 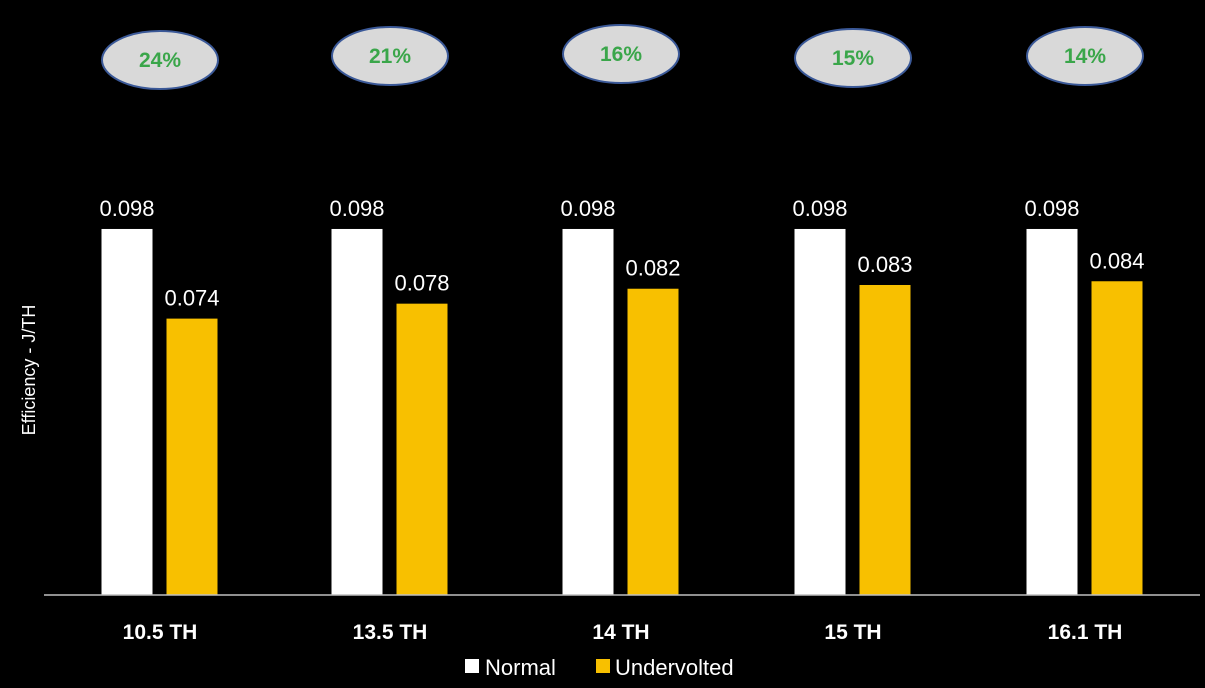 I want to click on data-label-normal-3: 0.098, so click(x=819, y=208).